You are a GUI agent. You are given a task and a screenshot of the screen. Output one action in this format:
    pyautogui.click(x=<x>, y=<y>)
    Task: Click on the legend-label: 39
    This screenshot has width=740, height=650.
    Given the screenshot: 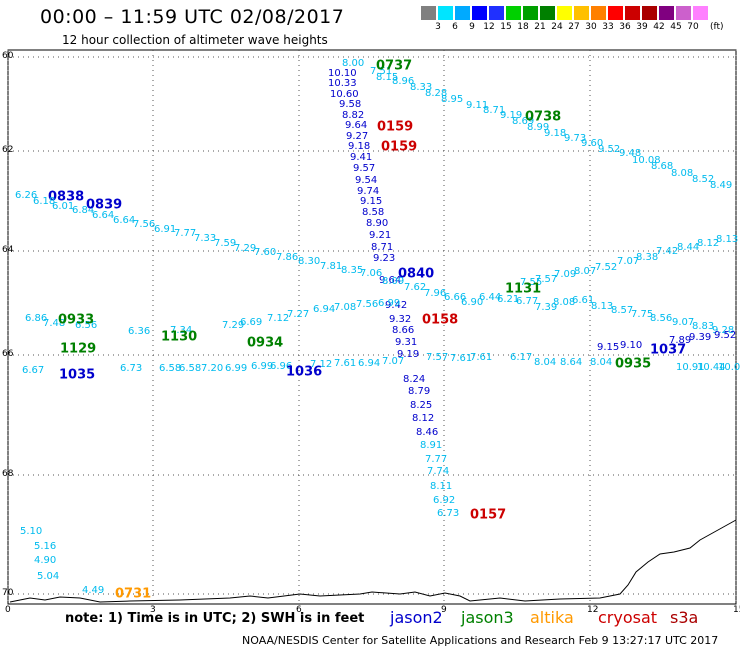 What is the action you would take?
    pyautogui.click(x=642, y=27)
    